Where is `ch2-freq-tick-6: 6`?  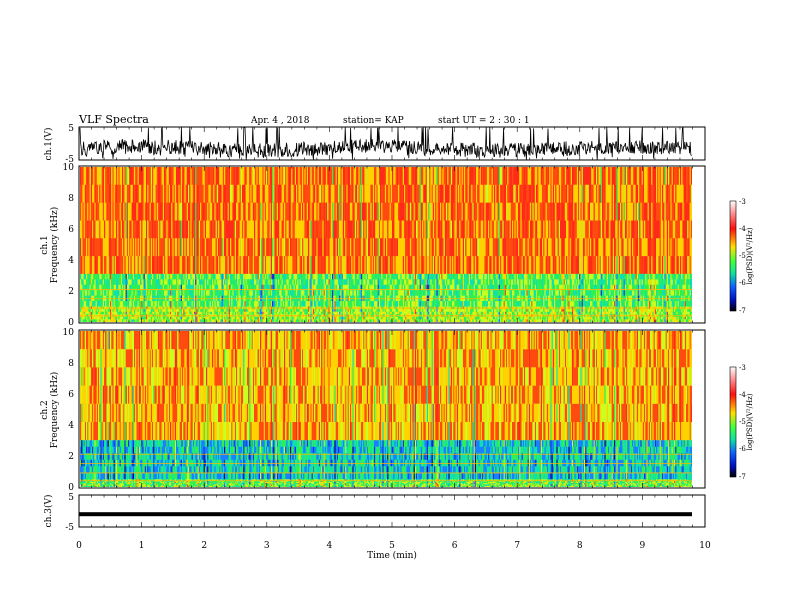 ch2-freq-tick-6: 6 is located at coordinates (71, 395).